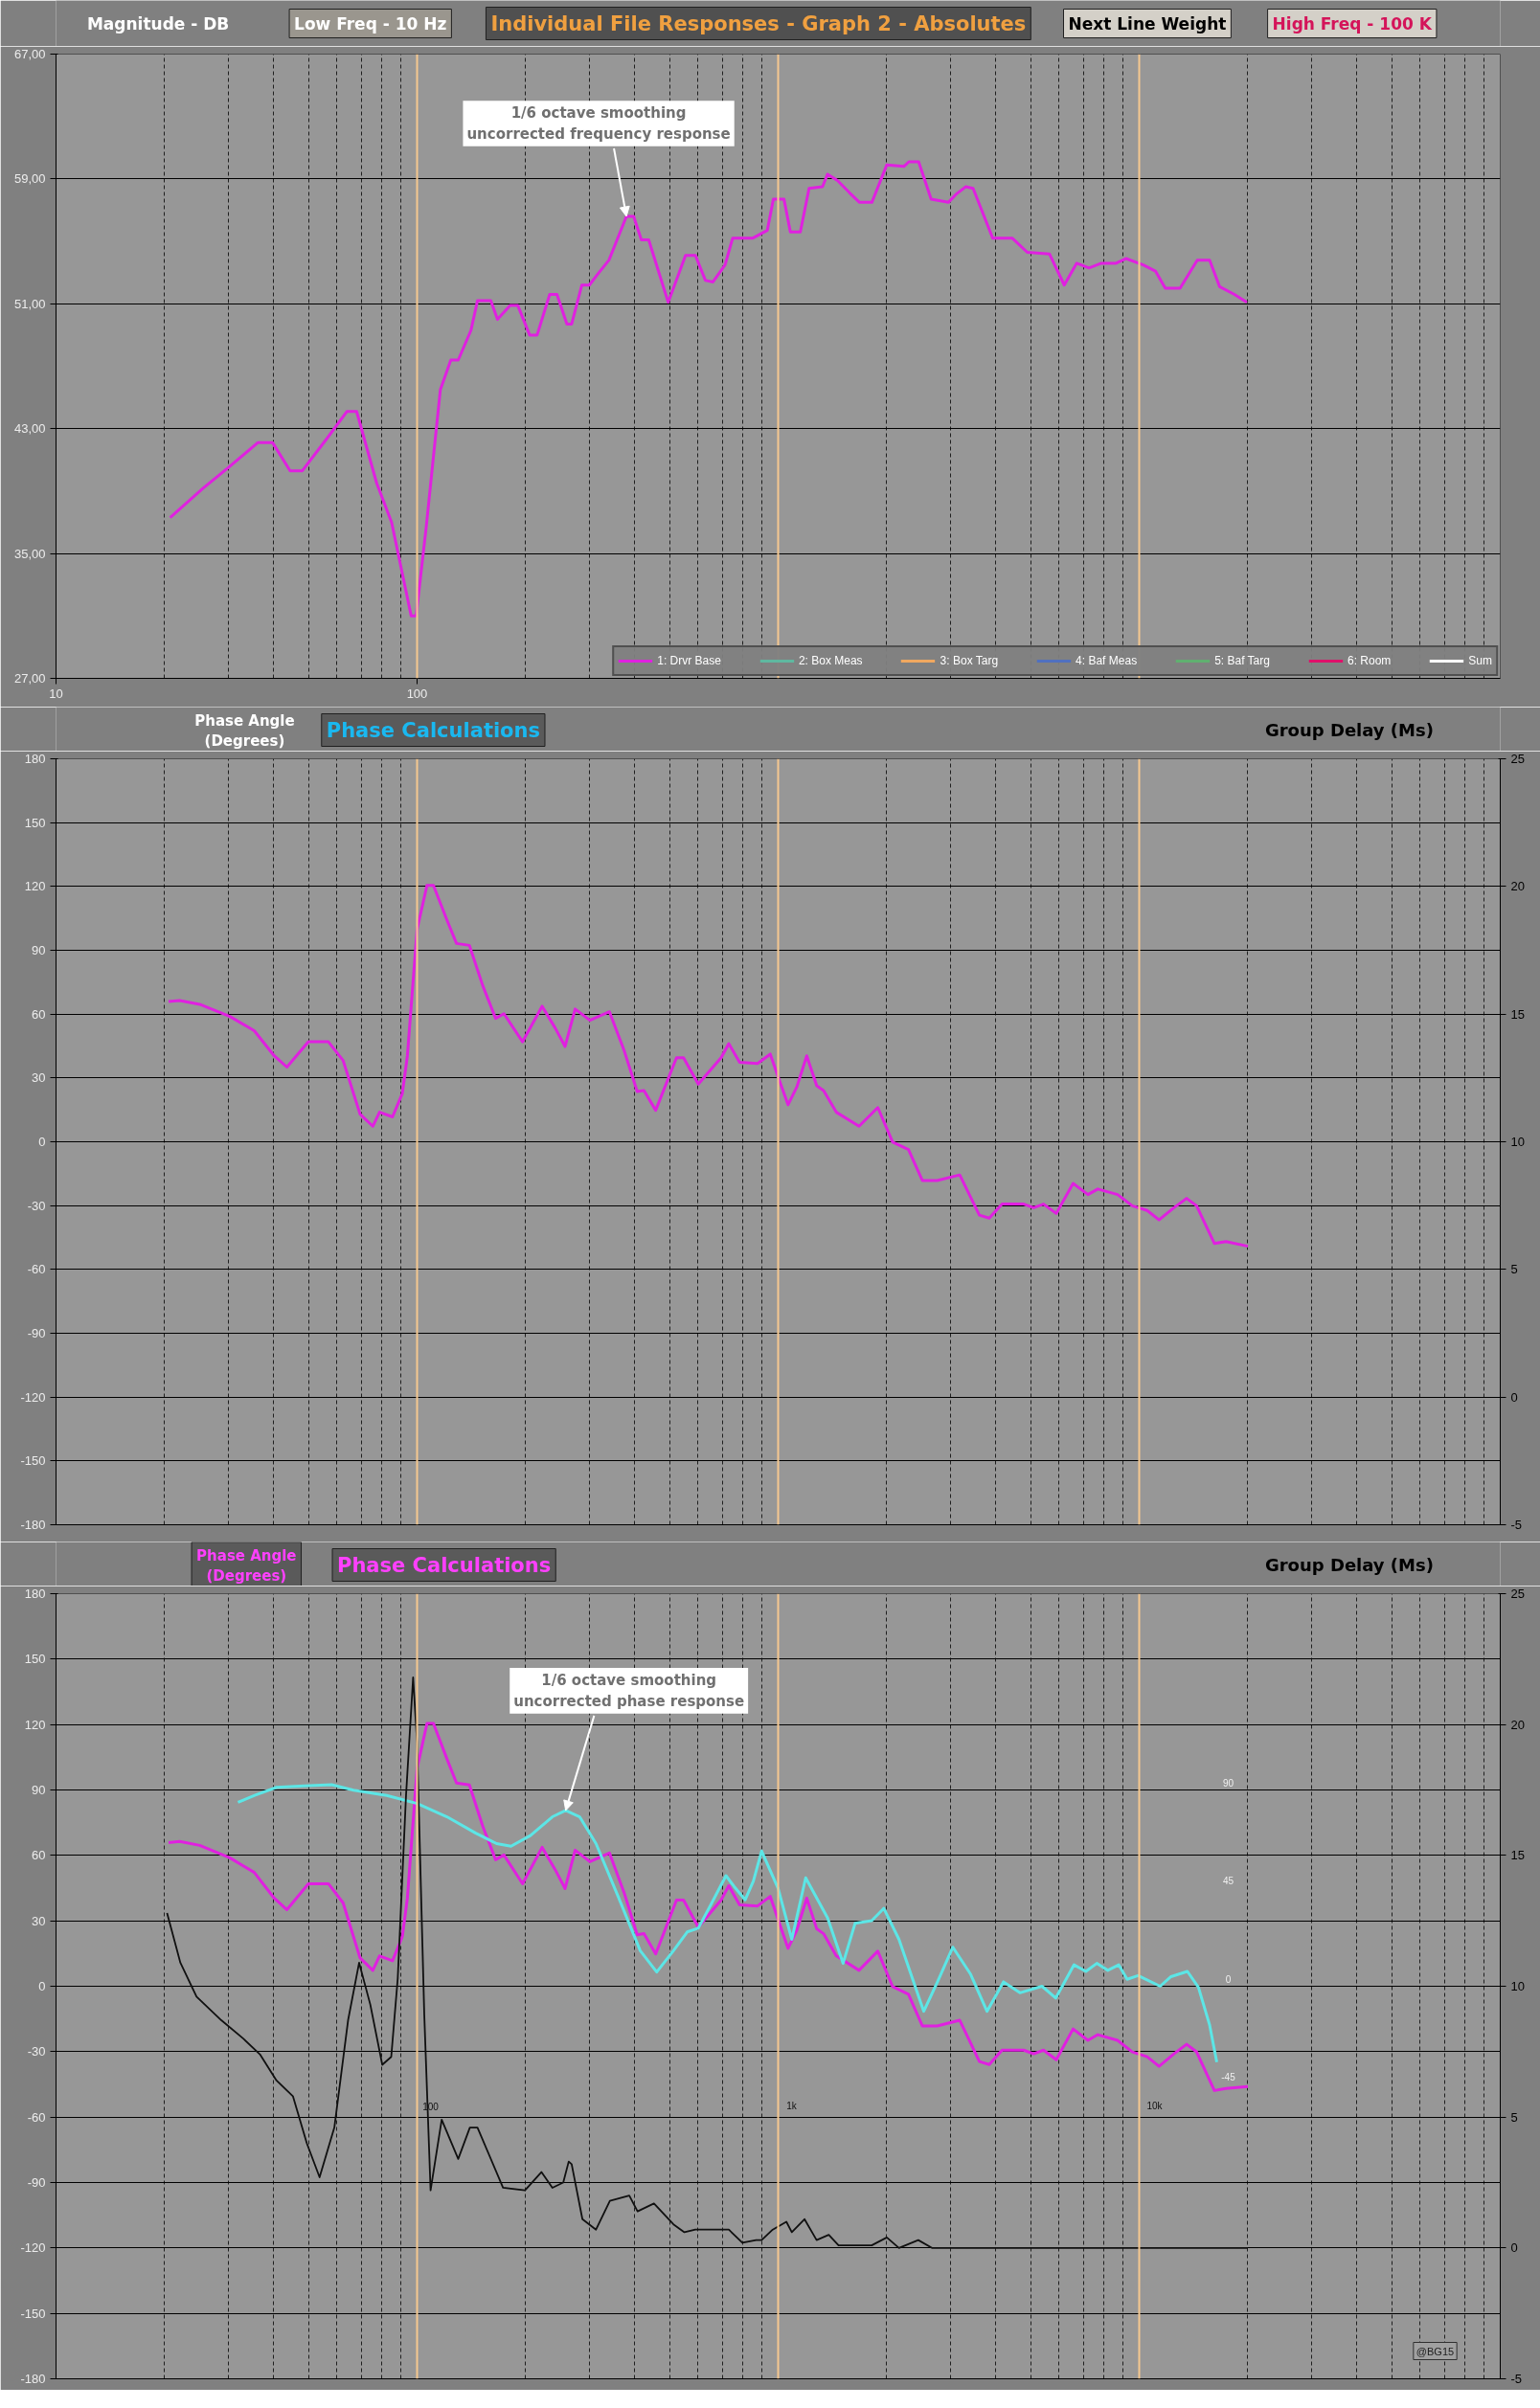 The image size is (1540, 2408). I want to click on annotation: 45, so click(1228, 1881).